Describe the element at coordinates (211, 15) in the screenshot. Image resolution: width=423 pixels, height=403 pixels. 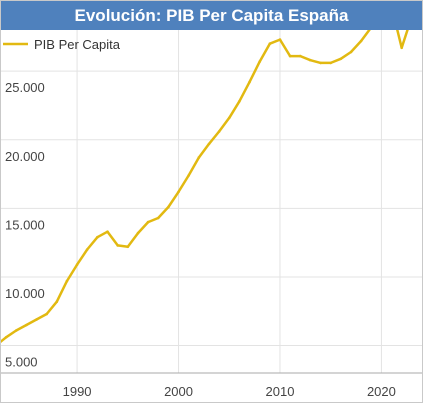
I see `chart-title: Evolución: PIB Per Capita España` at that location.